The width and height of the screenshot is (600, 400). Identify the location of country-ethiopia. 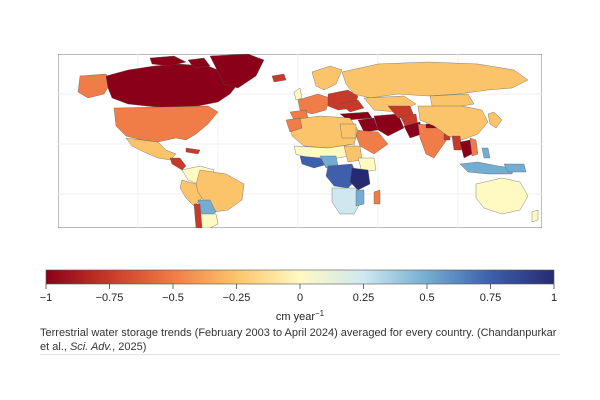
(367, 165).